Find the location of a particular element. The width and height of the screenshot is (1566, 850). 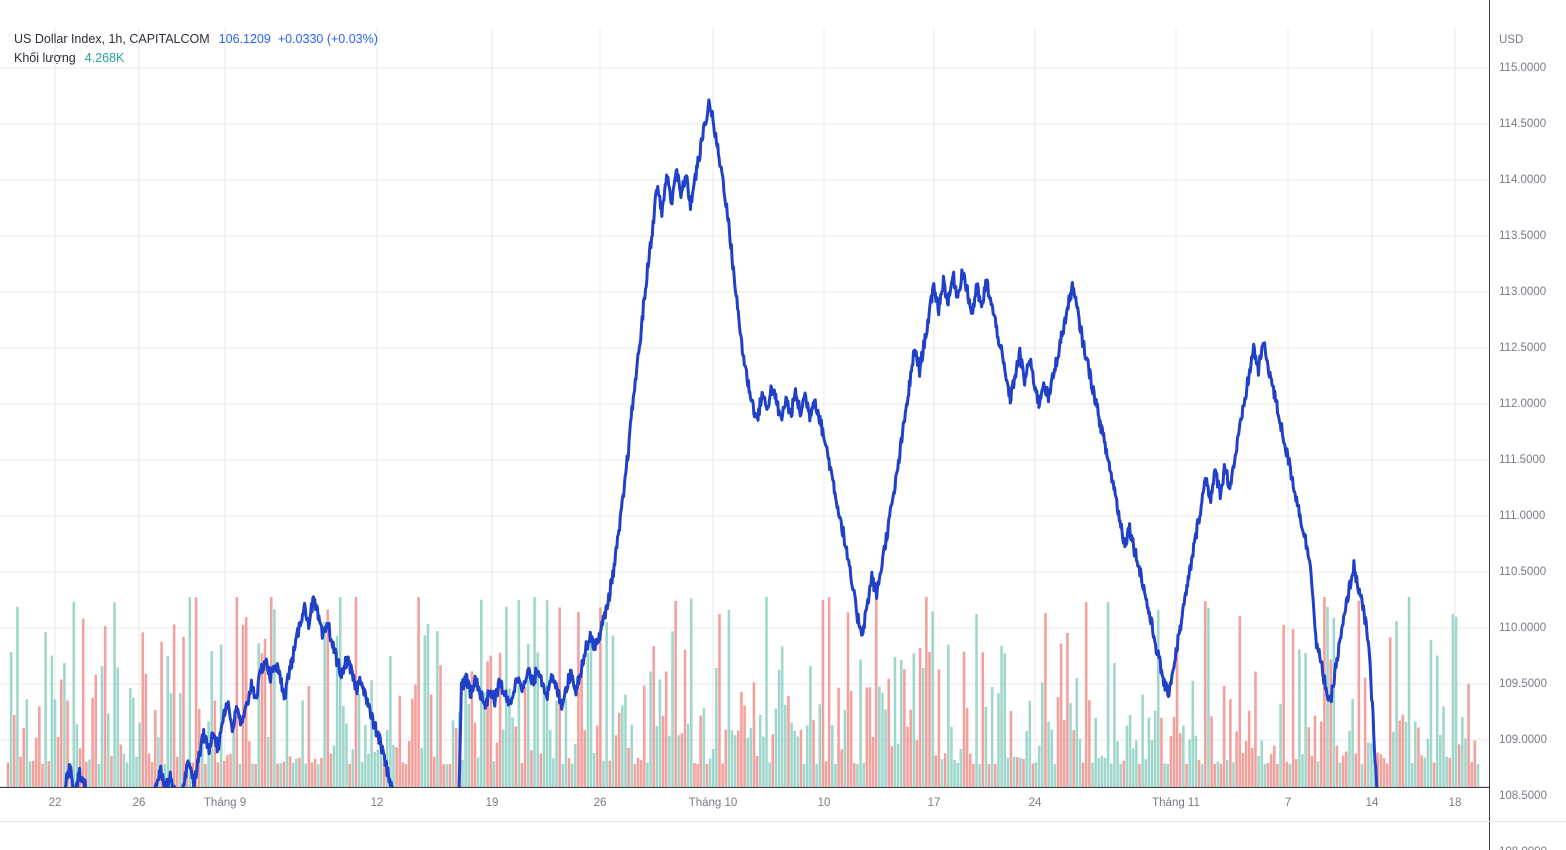

time-axis-tick: 7 is located at coordinates (1288, 803).